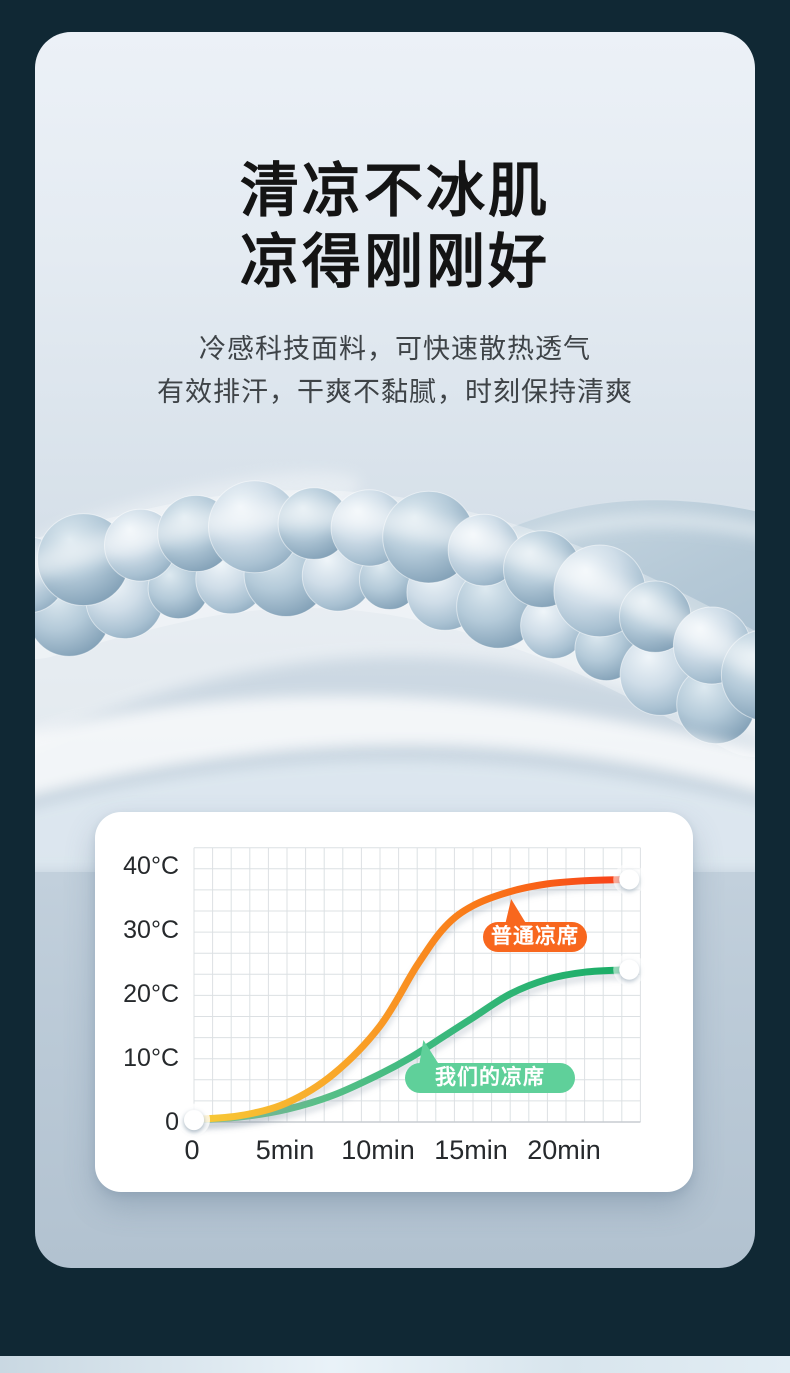  I want to click on callout-ordinary-mat: 普通凉席, so click(535, 925).